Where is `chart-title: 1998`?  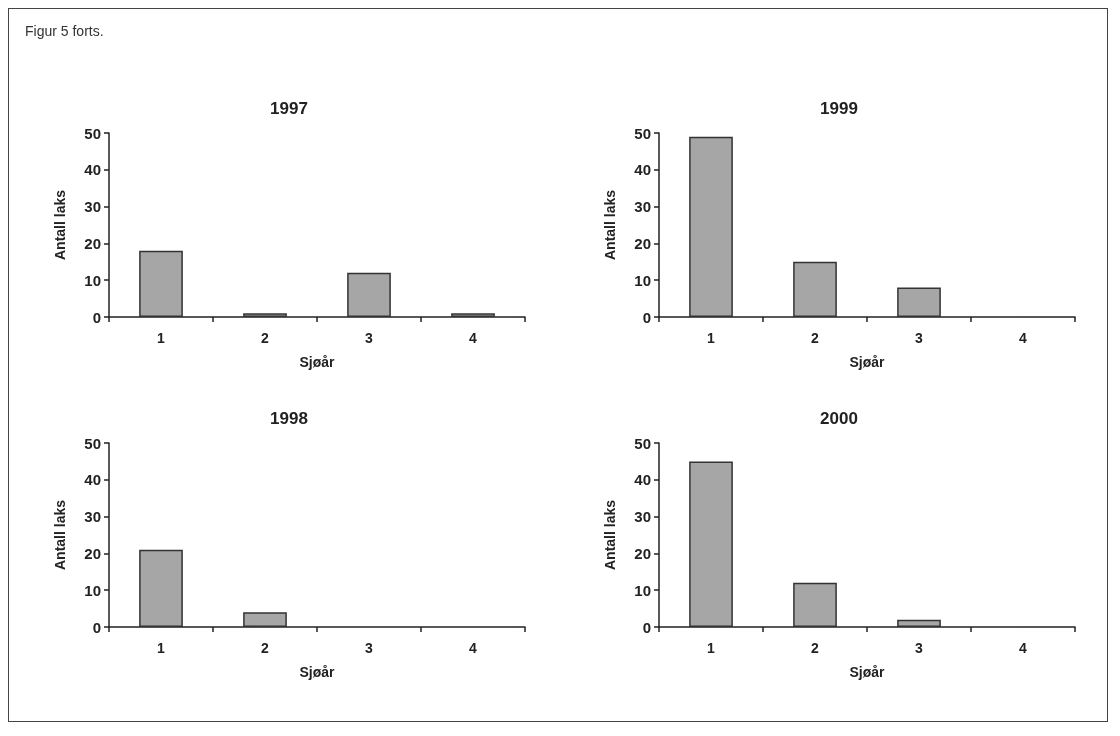
chart-title: 1998 is located at coordinates (289, 418).